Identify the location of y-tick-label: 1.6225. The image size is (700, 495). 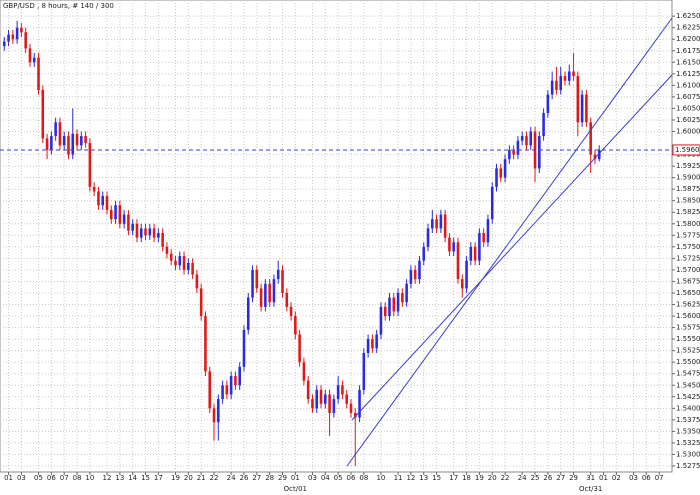
(688, 28).